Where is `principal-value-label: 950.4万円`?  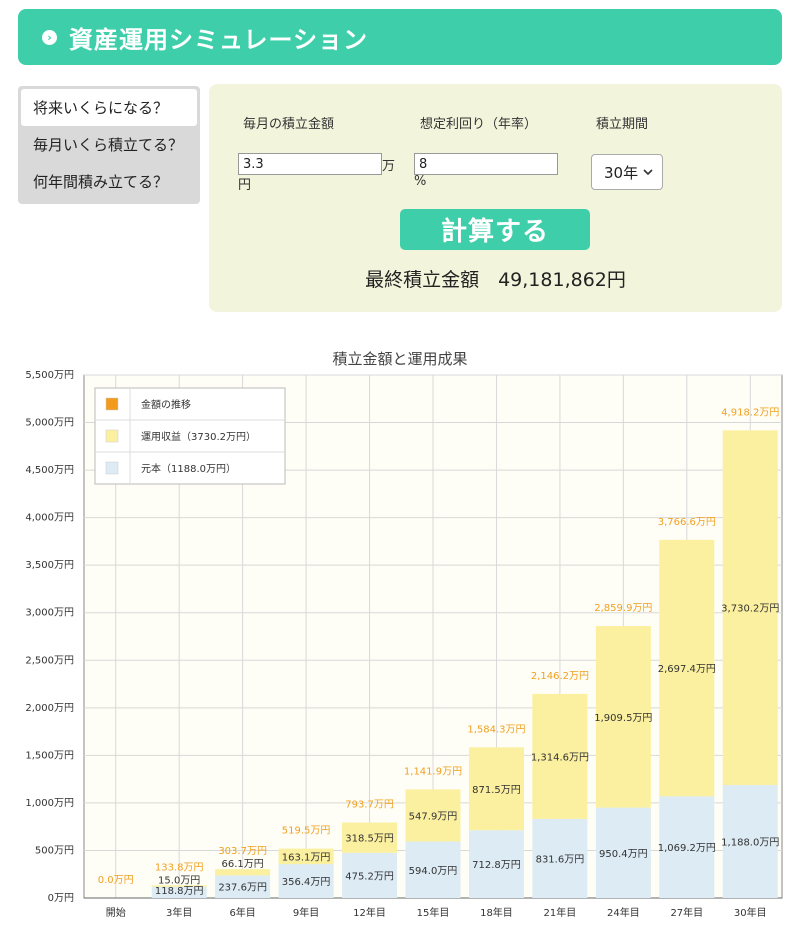
principal-value-label: 950.4万円 is located at coordinates (623, 854).